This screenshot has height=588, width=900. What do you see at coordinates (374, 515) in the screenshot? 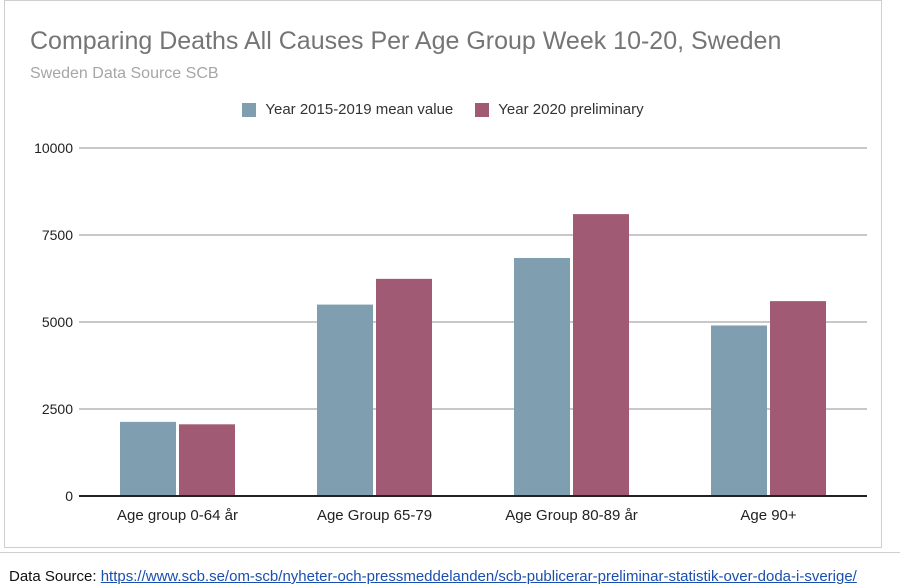
I see `x-category-label-1: Age Group 65-79` at bounding box center [374, 515].